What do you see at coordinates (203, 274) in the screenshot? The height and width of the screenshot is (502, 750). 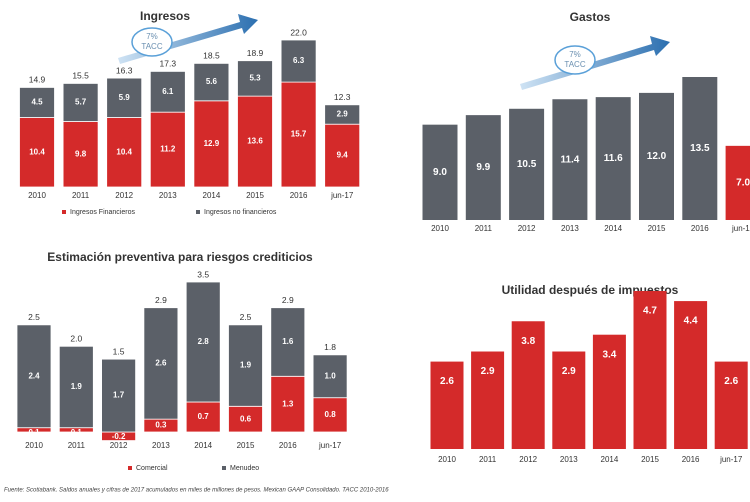 I see `total-label: 3.5` at bounding box center [203, 274].